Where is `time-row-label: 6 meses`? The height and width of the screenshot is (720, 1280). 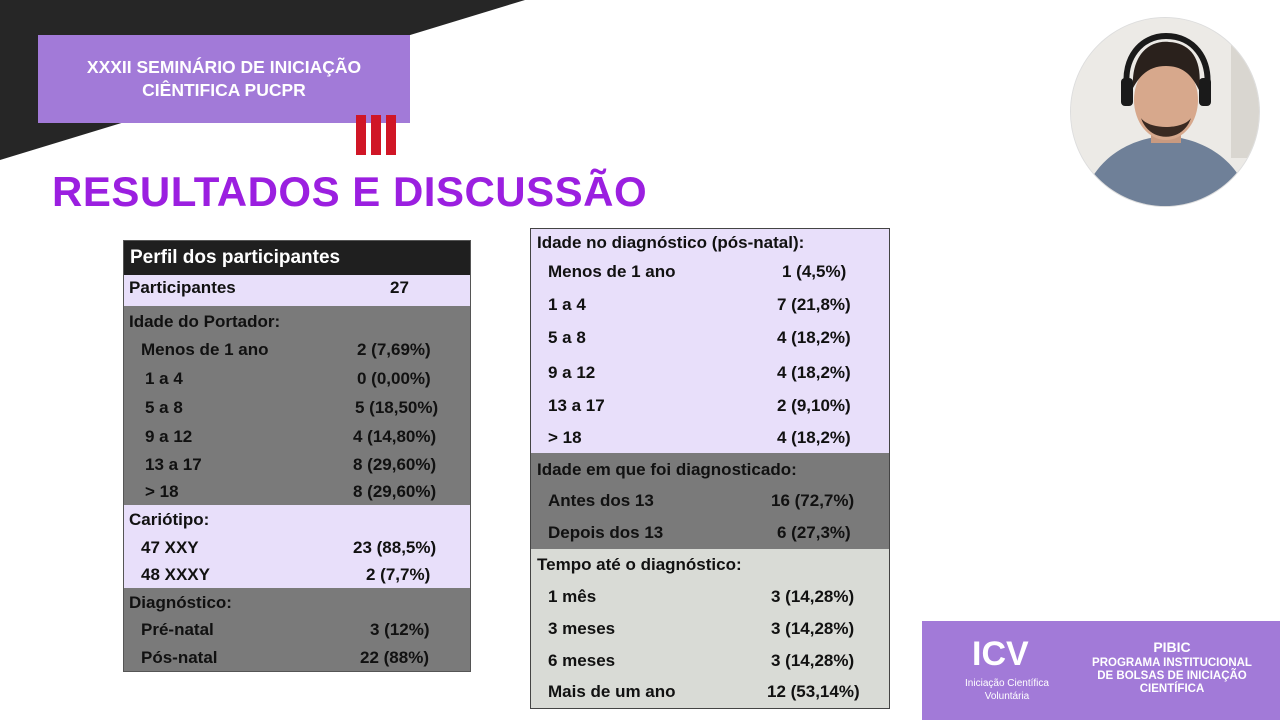 time-row-label: 6 meses is located at coordinates (582, 660).